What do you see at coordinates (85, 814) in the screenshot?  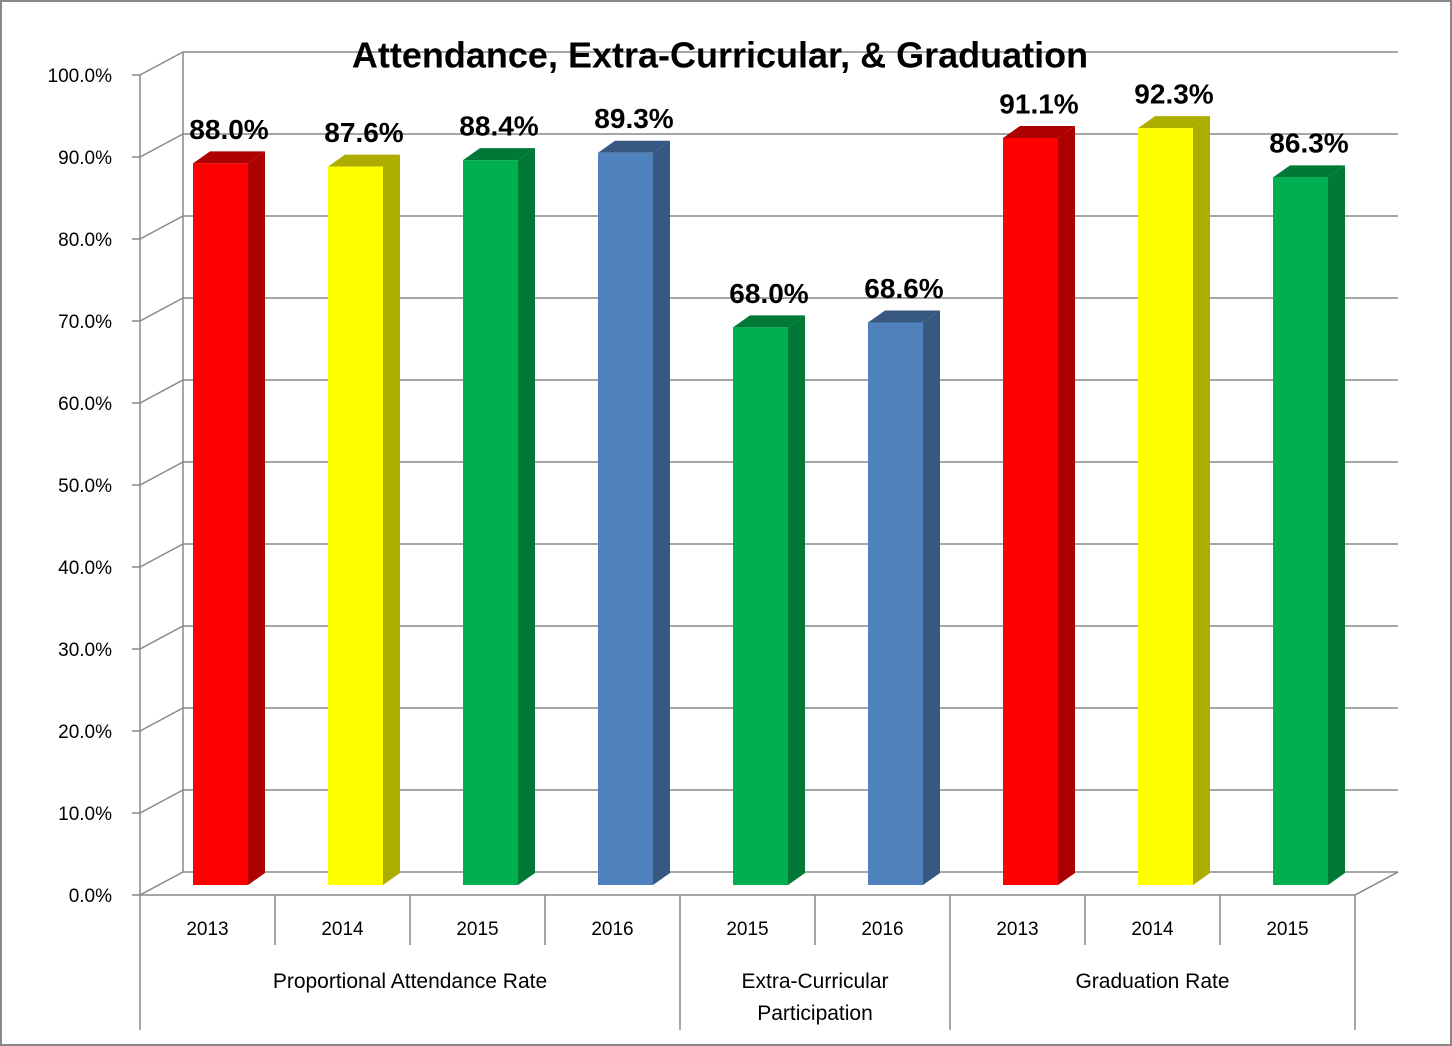 I see `y-tick-label: 10.0%` at bounding box center [85, 814].